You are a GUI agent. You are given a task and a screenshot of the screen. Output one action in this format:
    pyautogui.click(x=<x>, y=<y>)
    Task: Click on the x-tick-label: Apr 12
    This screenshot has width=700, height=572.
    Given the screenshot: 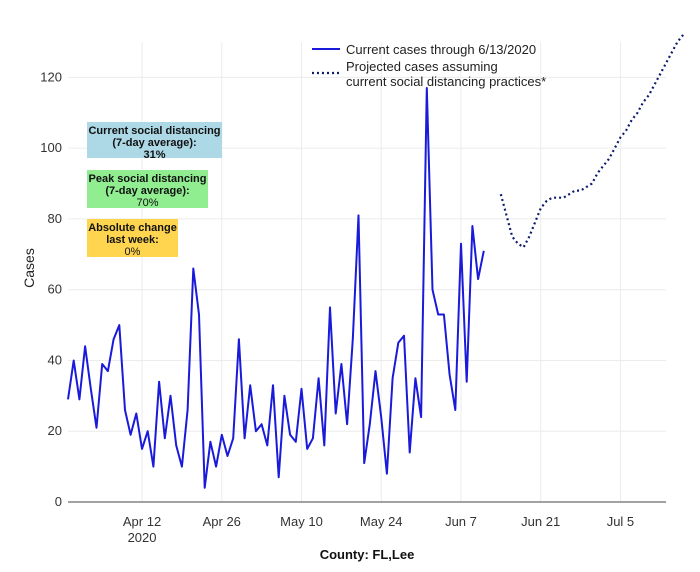 What is the action you would take?
    pyautogui.click(x=142, y=521)
    